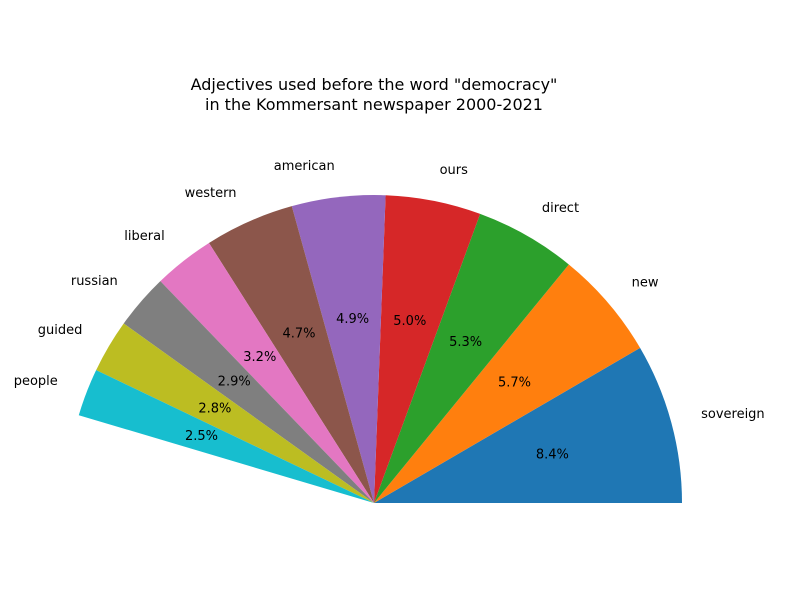 Image resolution: width=800 pixels, height=600 pixels. Describe the element at coordinates (454, 170) in the screenshot. I see `slice-label-ours: ours` at that location.